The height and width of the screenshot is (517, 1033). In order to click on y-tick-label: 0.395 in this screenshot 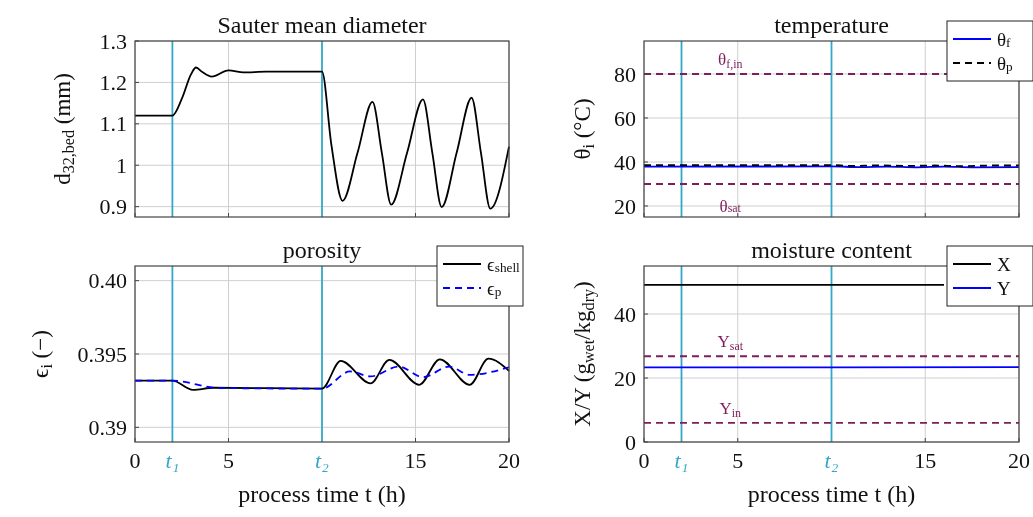, I will do `click(102, 354)`.